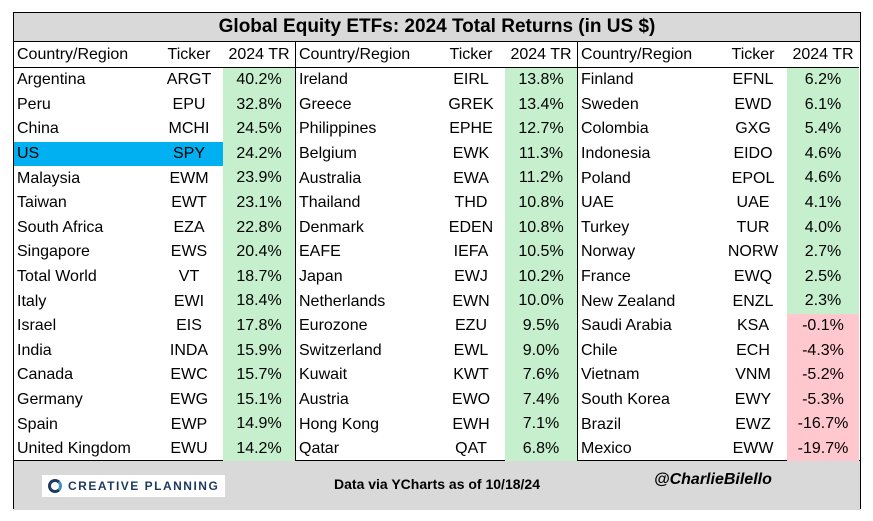 This screenshot has height=521, width=873. What do you see at coordinates (154, 129) in the screenshot?
I see `table-row: China MCHI 24.5%` at bounding box center [154, 129].